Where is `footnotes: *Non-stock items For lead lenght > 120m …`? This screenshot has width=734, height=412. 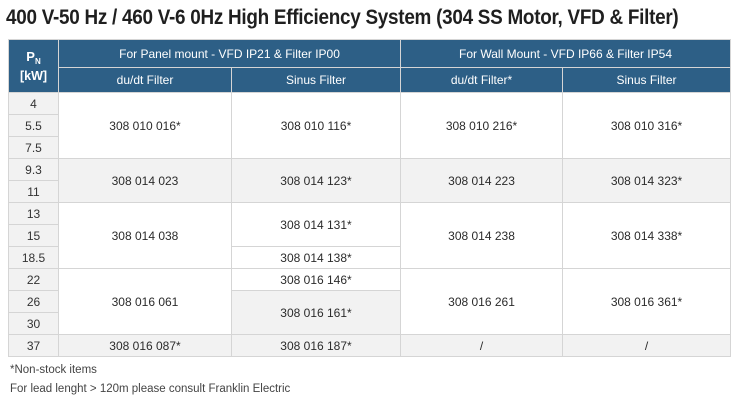 footnotes: *Non-stock items For lead lenght > 120m … is located at coordinates (150, 380).